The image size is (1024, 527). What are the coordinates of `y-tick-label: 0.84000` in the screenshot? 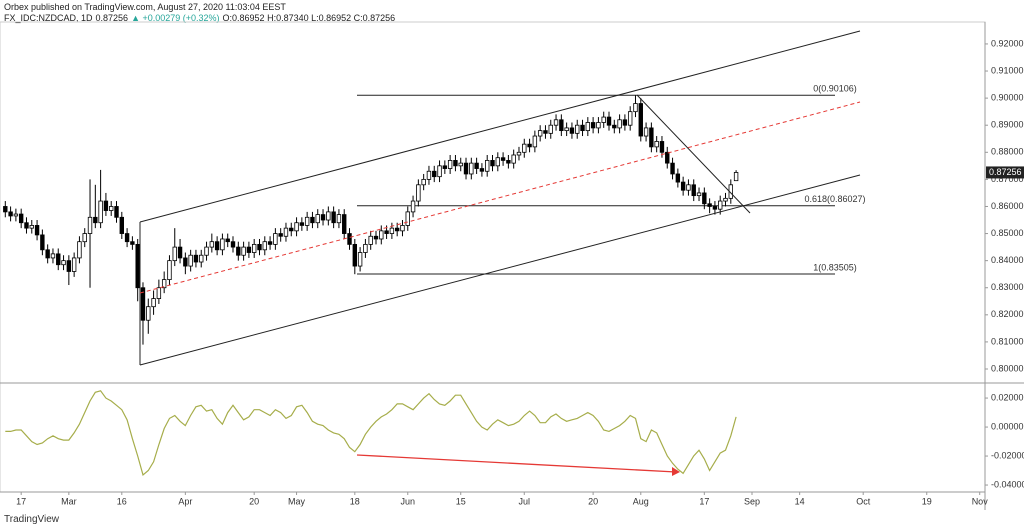 It's located at (1007, 260).